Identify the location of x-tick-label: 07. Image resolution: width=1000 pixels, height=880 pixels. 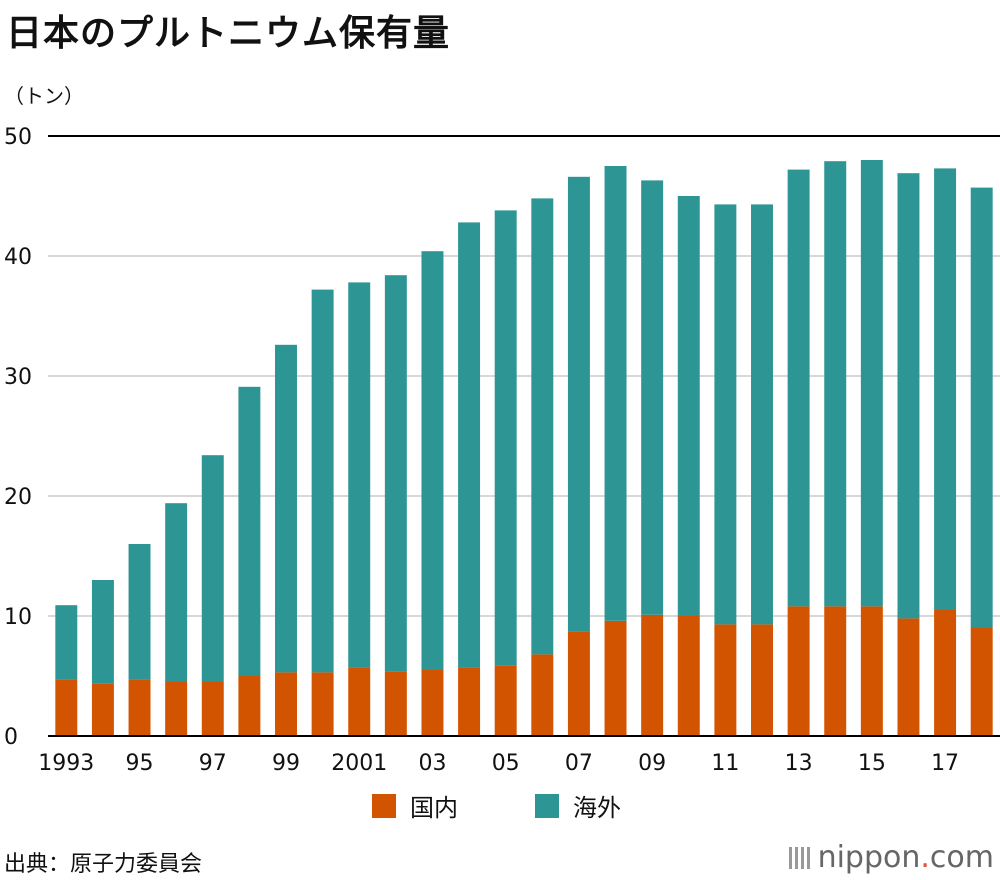
(579, 763).